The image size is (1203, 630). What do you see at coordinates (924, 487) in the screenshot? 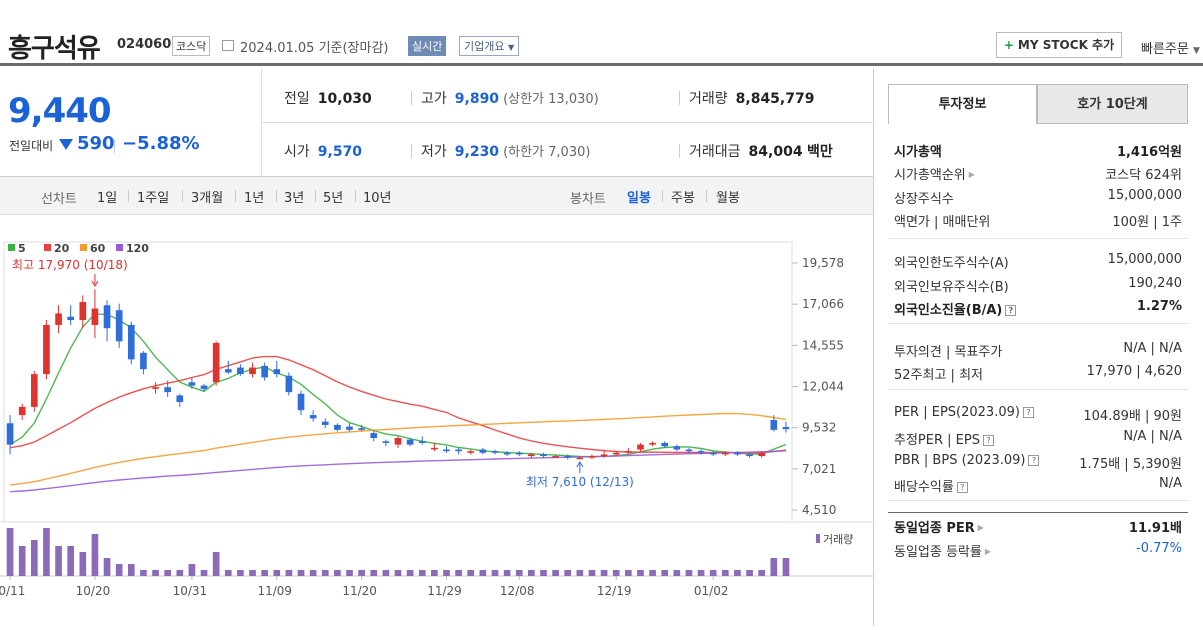
I see `info-label-text: 배당수익률` at bounding box center [924, 487].